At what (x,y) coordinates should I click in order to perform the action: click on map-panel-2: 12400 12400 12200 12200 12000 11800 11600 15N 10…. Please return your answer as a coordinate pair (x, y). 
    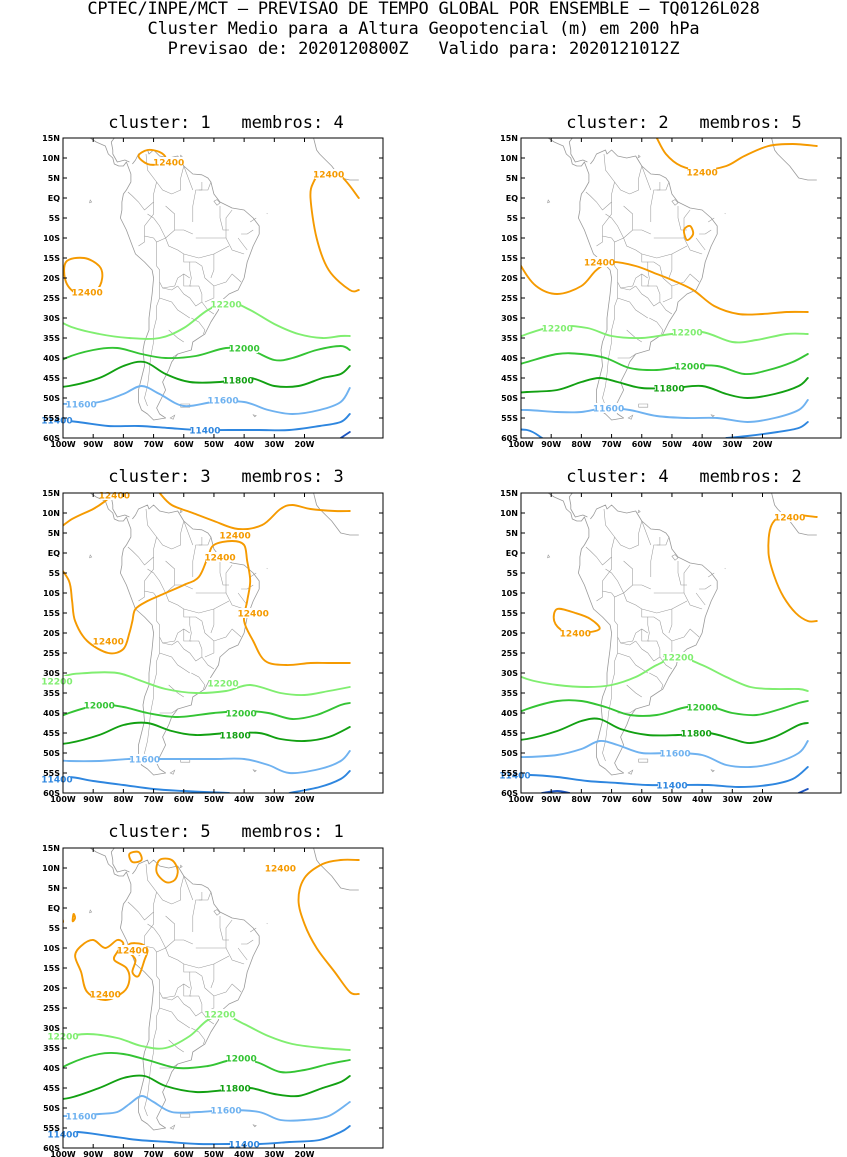
    Looking at the image, I should click on (671, 291).